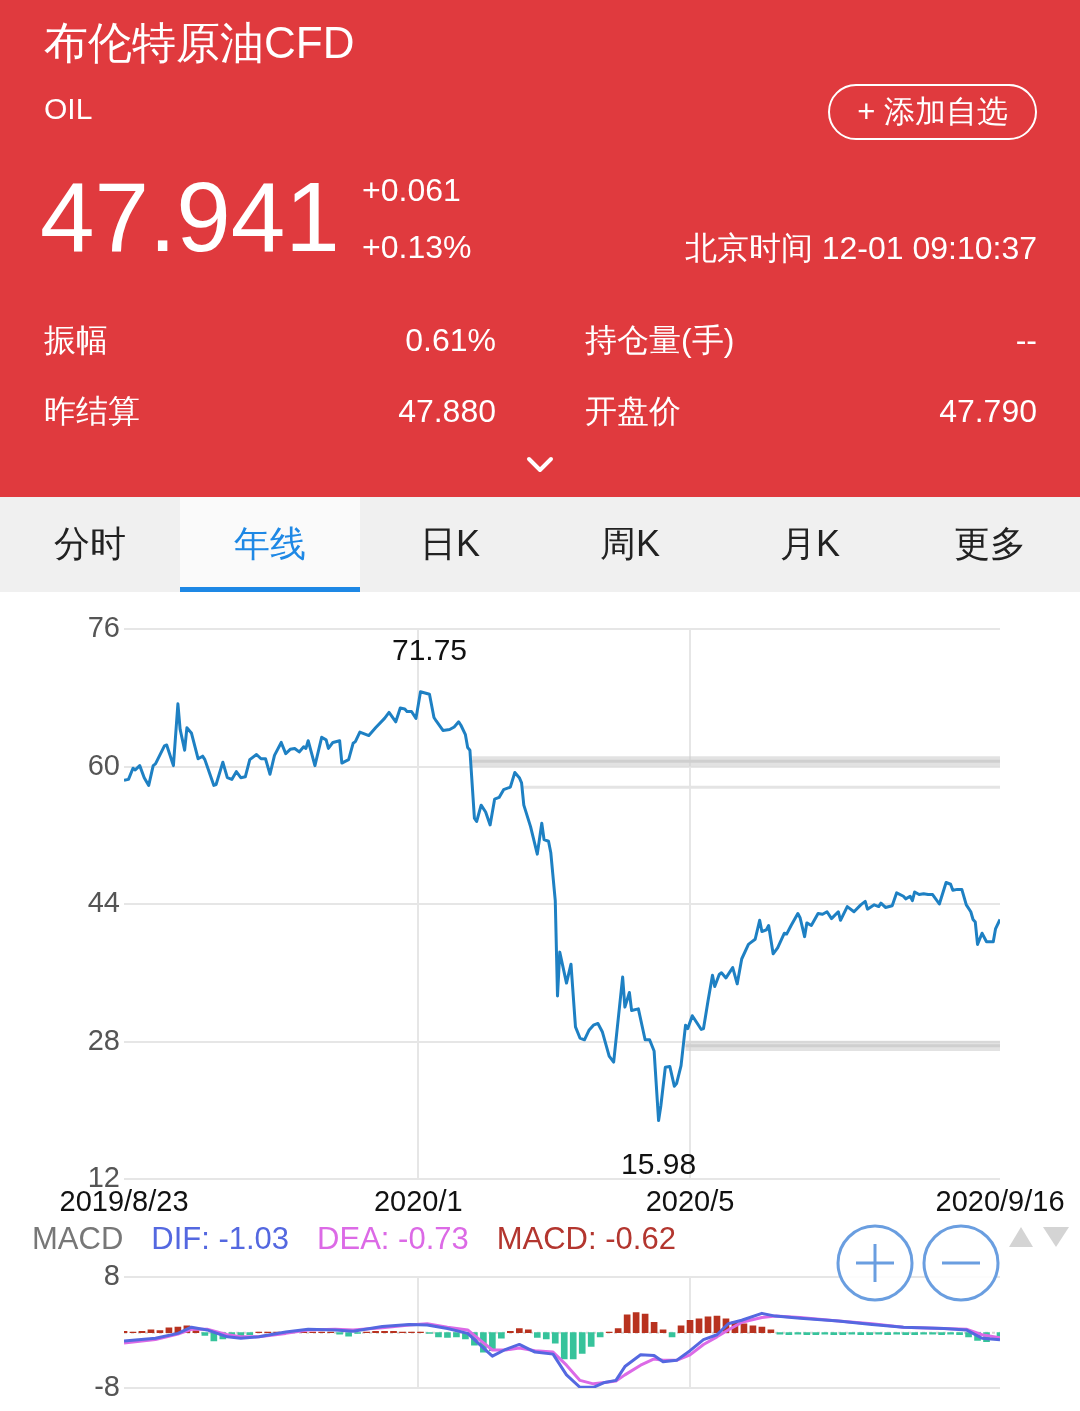 The height and width of the screenshot is (1411, 1080). What do you see at coordinates (78, 1239) in the screenshot?
I see `legend-title: MACD` at bounding box center [78, 1239].